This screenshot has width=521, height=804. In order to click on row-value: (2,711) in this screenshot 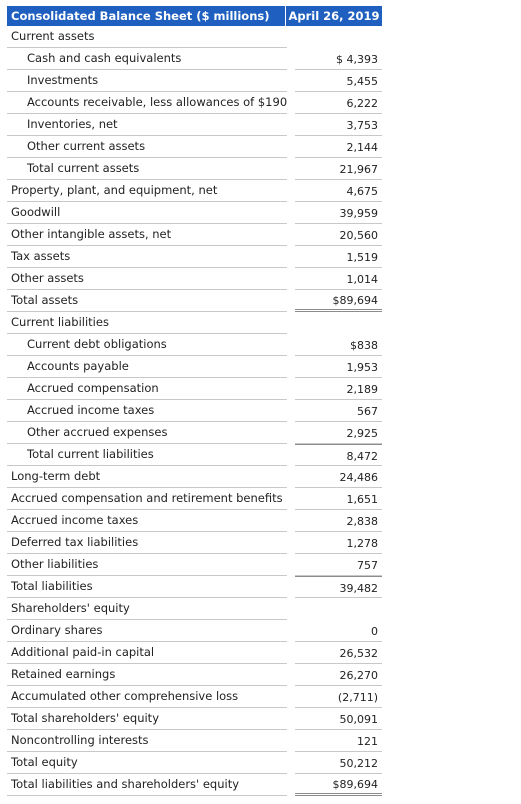, I will do `click(338, 697)`.